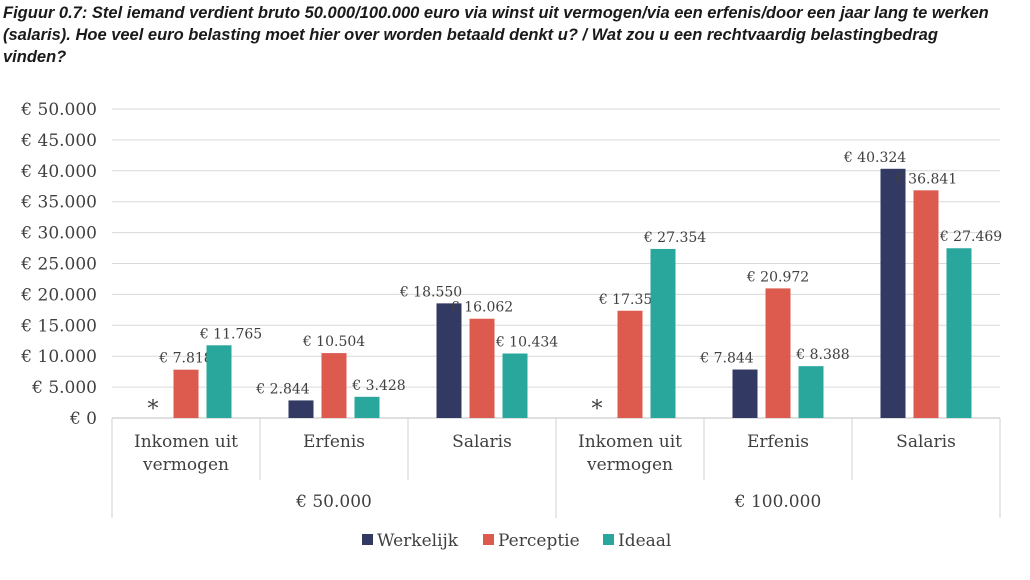 This screenshot has width=1030, height=580. Describe the element at coordinates (58, 141) in the screenshot. I see `y-tick-label: € 45.000` at that location.